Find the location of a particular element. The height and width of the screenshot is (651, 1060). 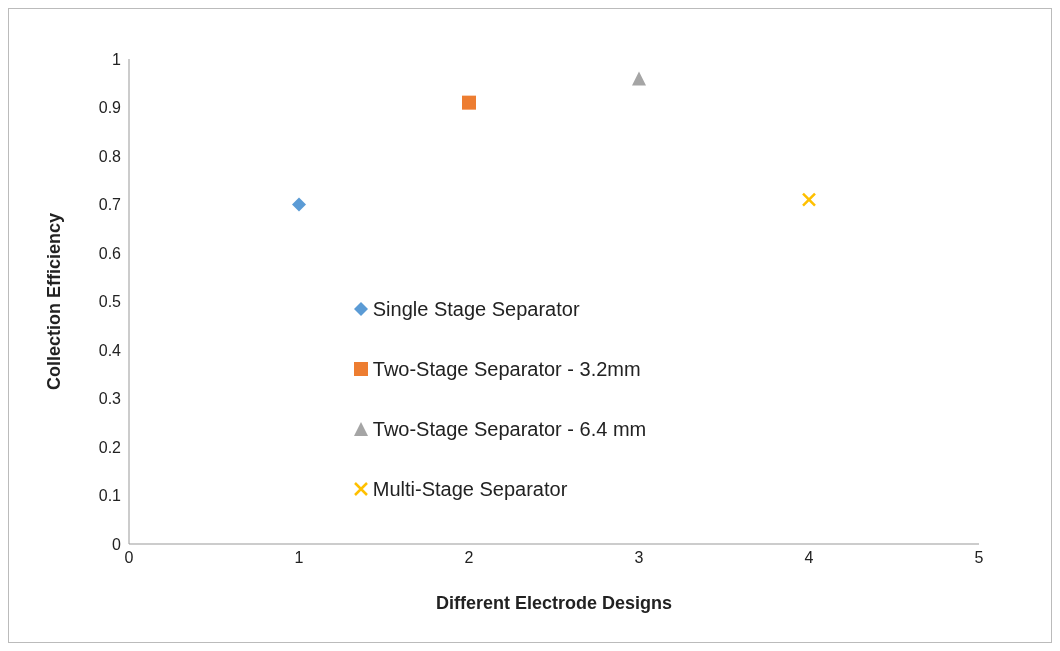

y-tick-label: 0.5 is located at coordinates (110, 302).